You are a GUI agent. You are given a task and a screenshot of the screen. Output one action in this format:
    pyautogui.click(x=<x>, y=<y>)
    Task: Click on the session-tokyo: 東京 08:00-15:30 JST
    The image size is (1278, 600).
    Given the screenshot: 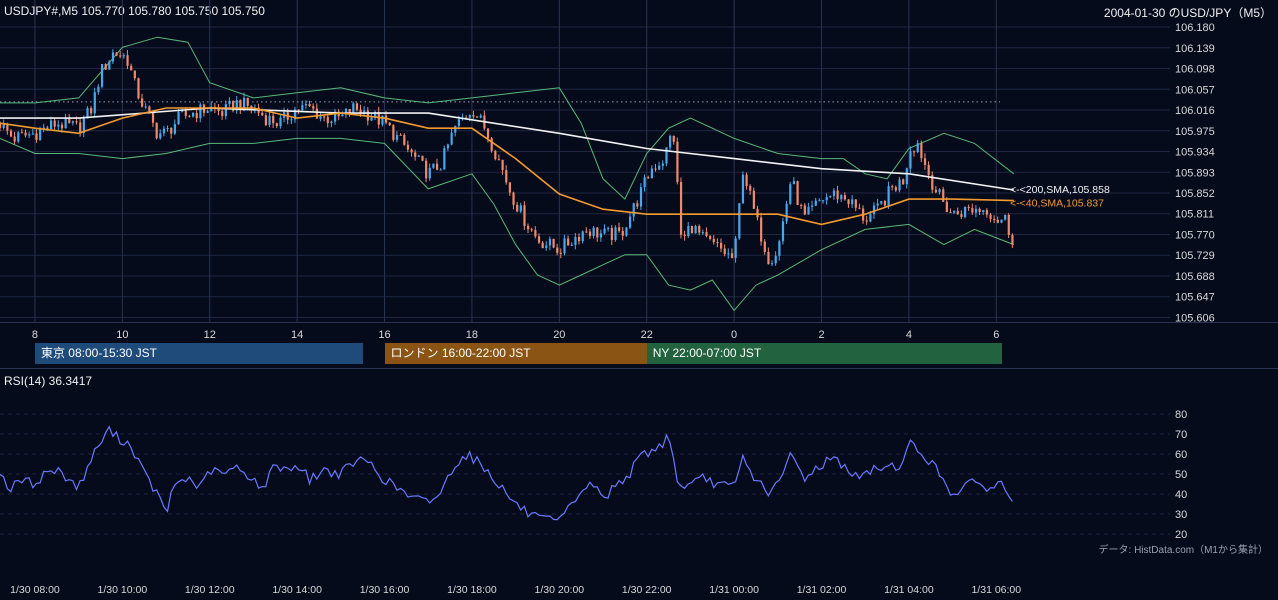 What is the action you would take?
    pyautogui.click(x=198, y=353)
    